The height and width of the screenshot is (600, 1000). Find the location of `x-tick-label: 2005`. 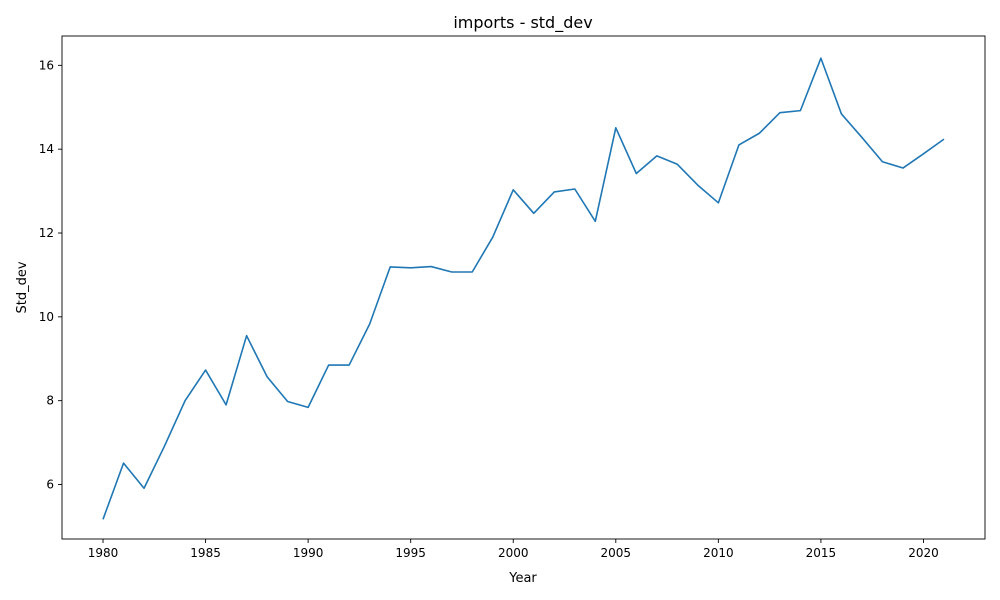

x-tick-label: 2005 is located at coordinates (616, 553).